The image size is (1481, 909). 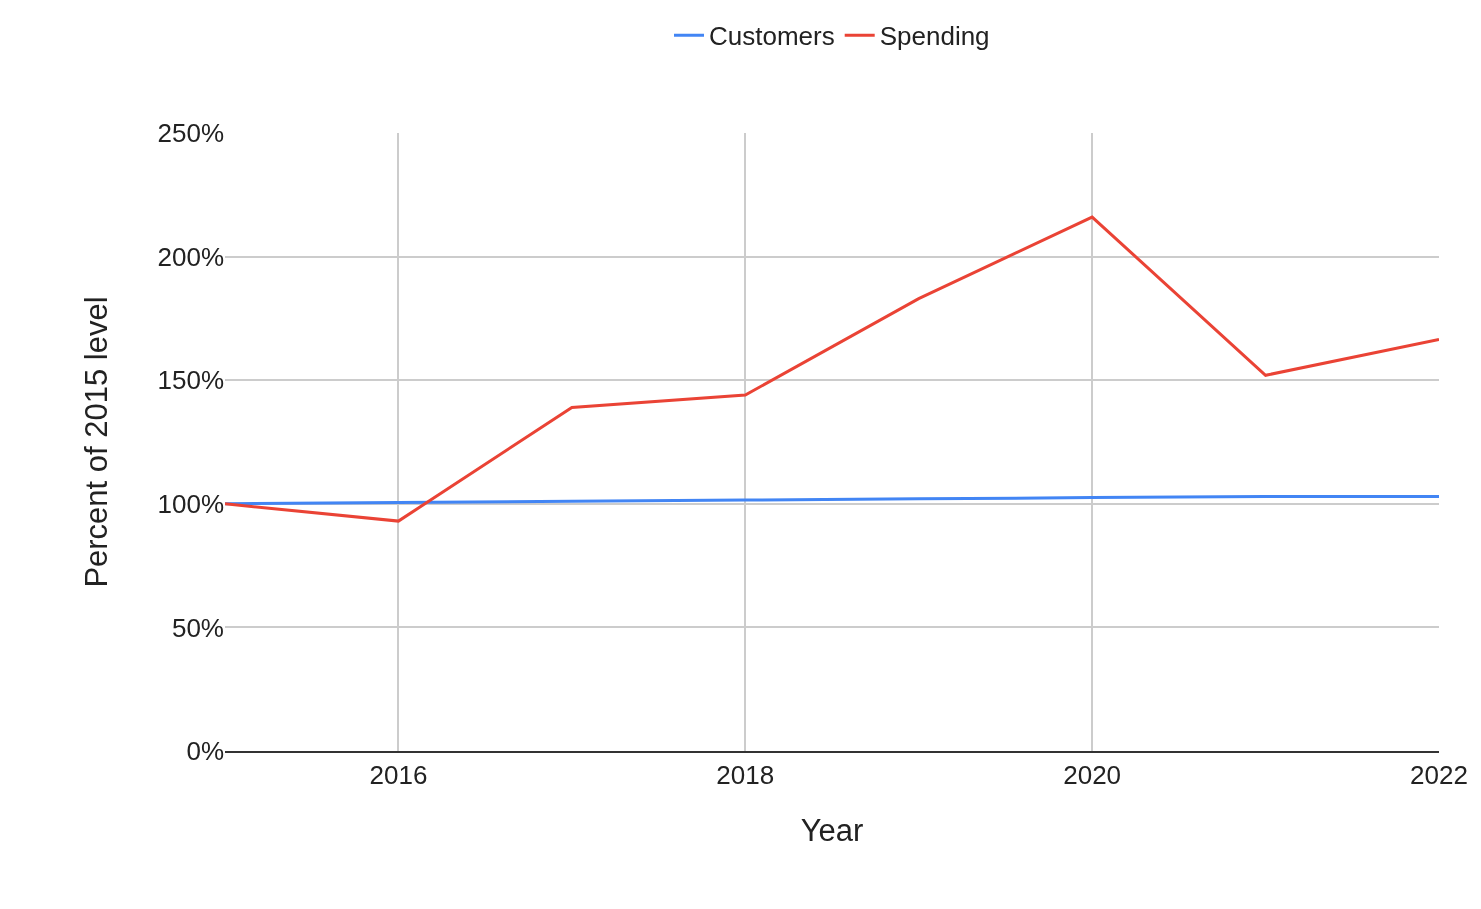 What do you see at coordinates (190, 380) in the screenshot?
I see `y-tick-label: 150%` at bounding box center [190, 380].